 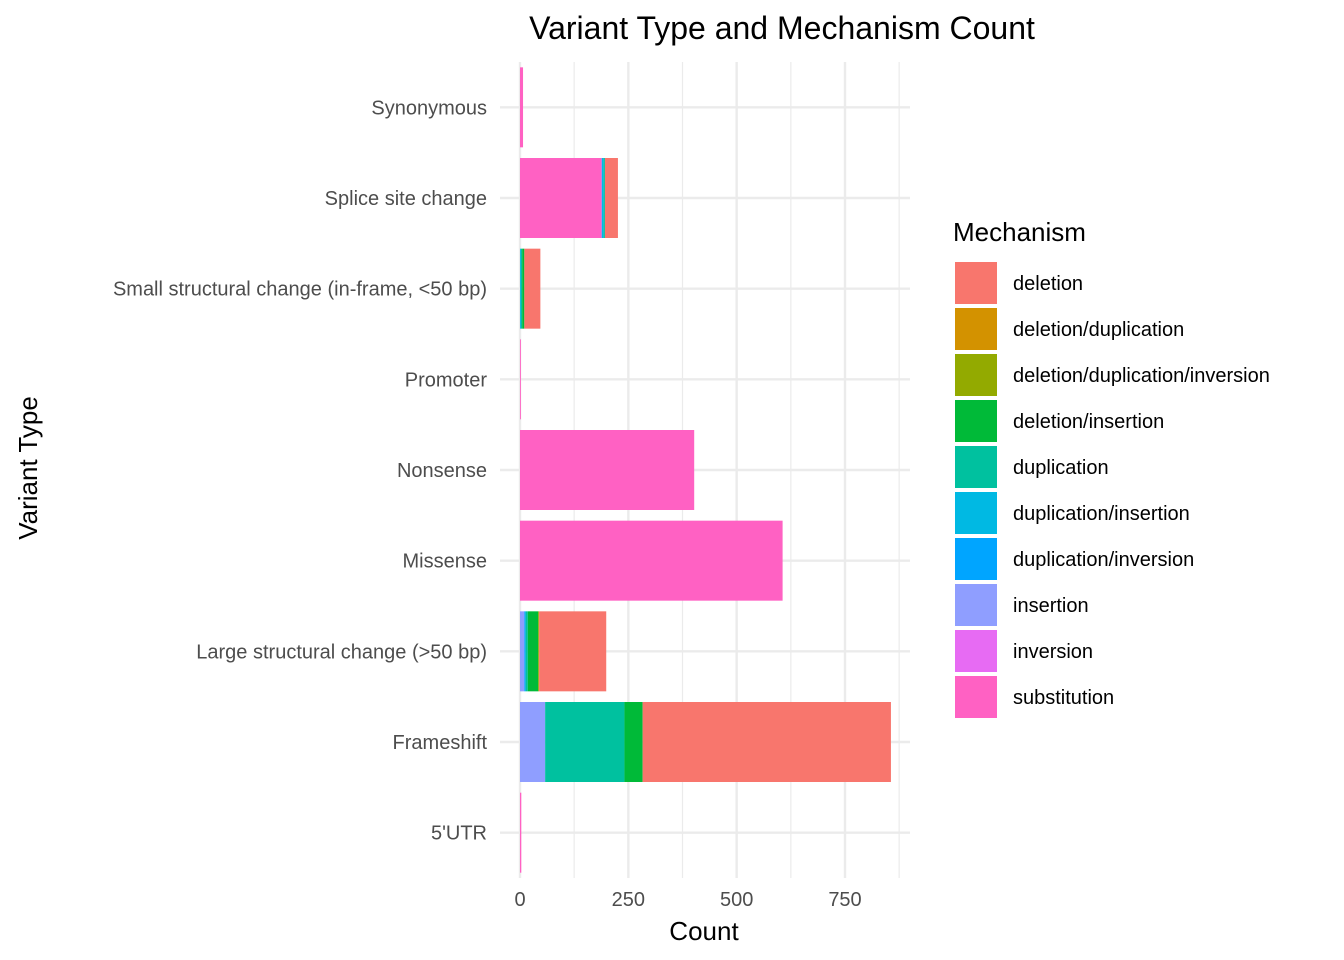 I want to click on legend-label: duplication, so click(x=1061, y=468).